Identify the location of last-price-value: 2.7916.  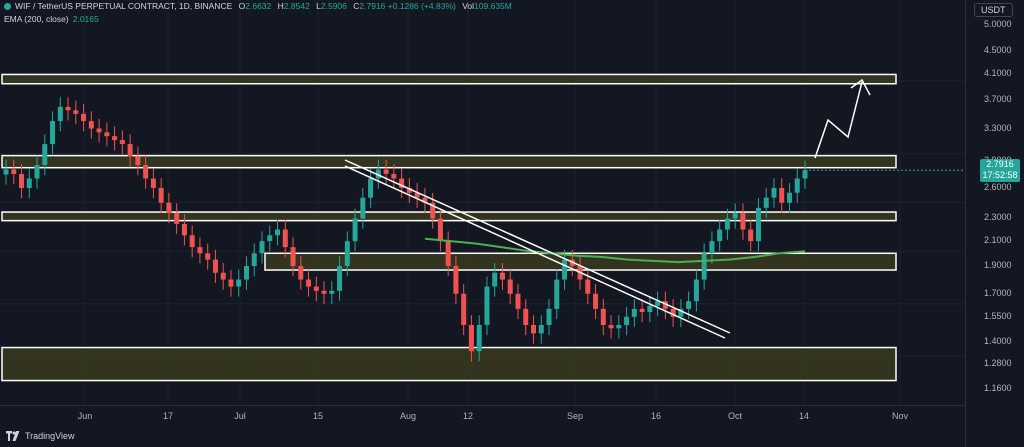
(1000, 164).